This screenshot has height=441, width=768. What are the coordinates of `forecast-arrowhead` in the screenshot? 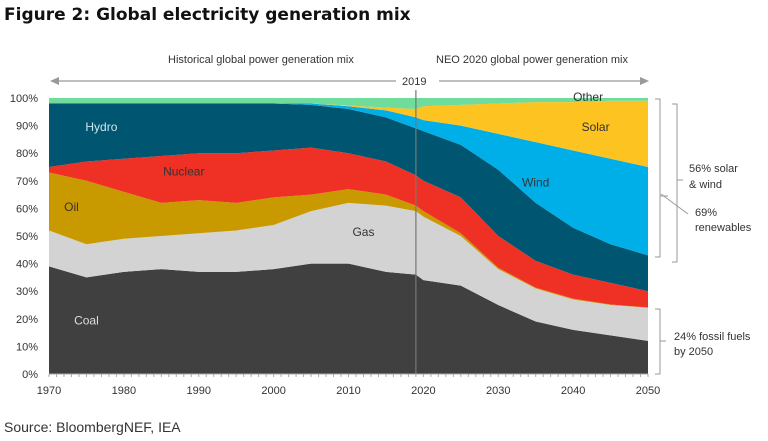 It's located at (644, 81).